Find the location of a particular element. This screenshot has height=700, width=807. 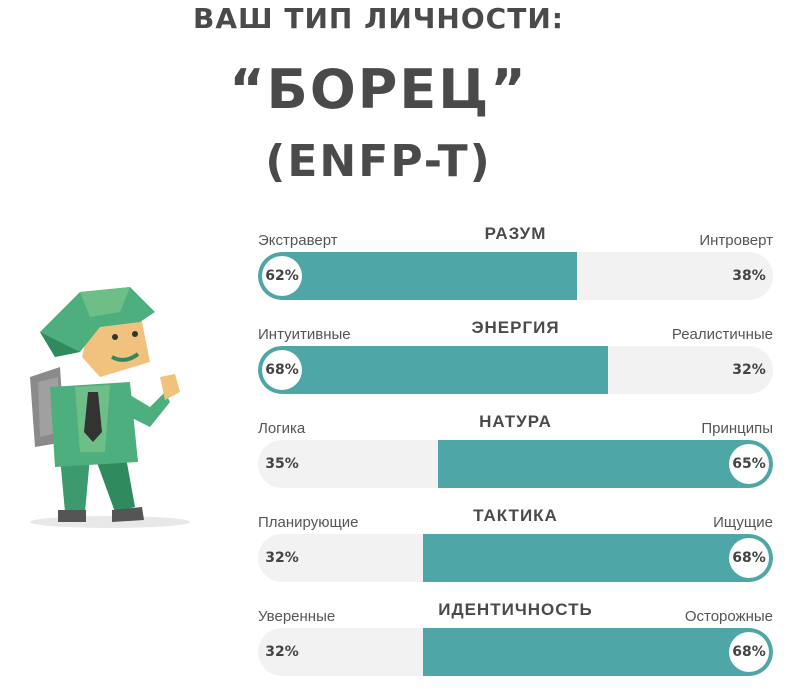

trait-bar: 35% 65% is located at coordinates (515, 464).